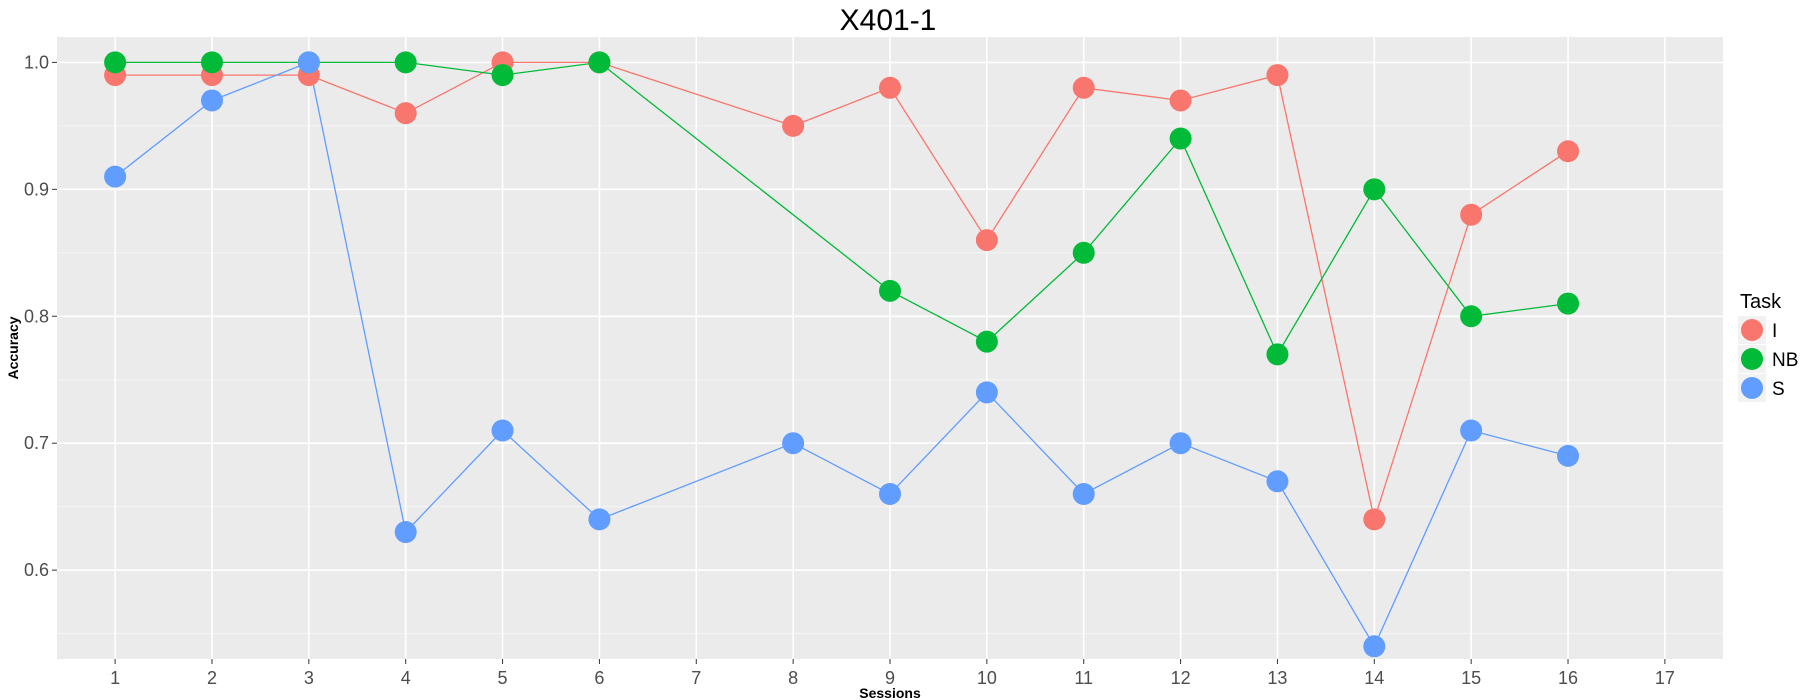 This screenshot has width=1800, height=700. I want to click on legend: Task I NB S, so click(1768, 346).